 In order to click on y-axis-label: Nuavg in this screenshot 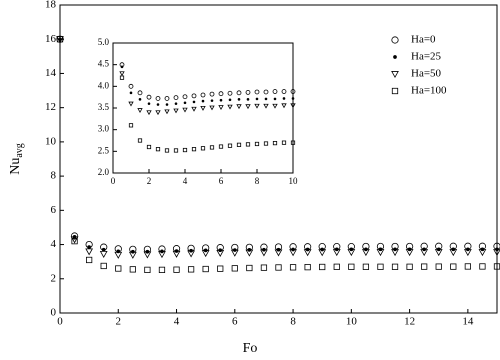, I will do `click(16, 159)`.